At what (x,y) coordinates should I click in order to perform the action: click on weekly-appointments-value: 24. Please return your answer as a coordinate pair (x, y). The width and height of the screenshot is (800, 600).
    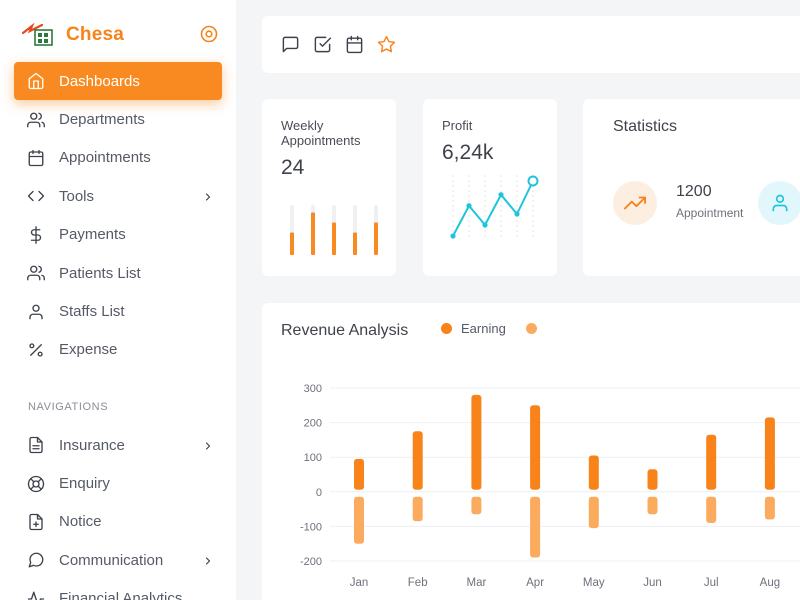
    Looking at the image, I should click on (293, 167).